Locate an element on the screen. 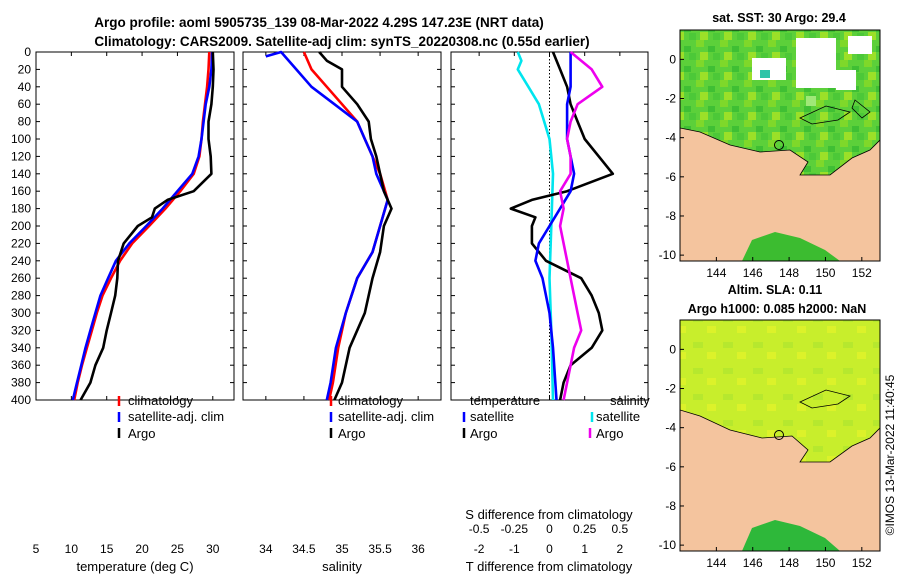  y-tick-label: 320 is located at coordinates (21, 330).